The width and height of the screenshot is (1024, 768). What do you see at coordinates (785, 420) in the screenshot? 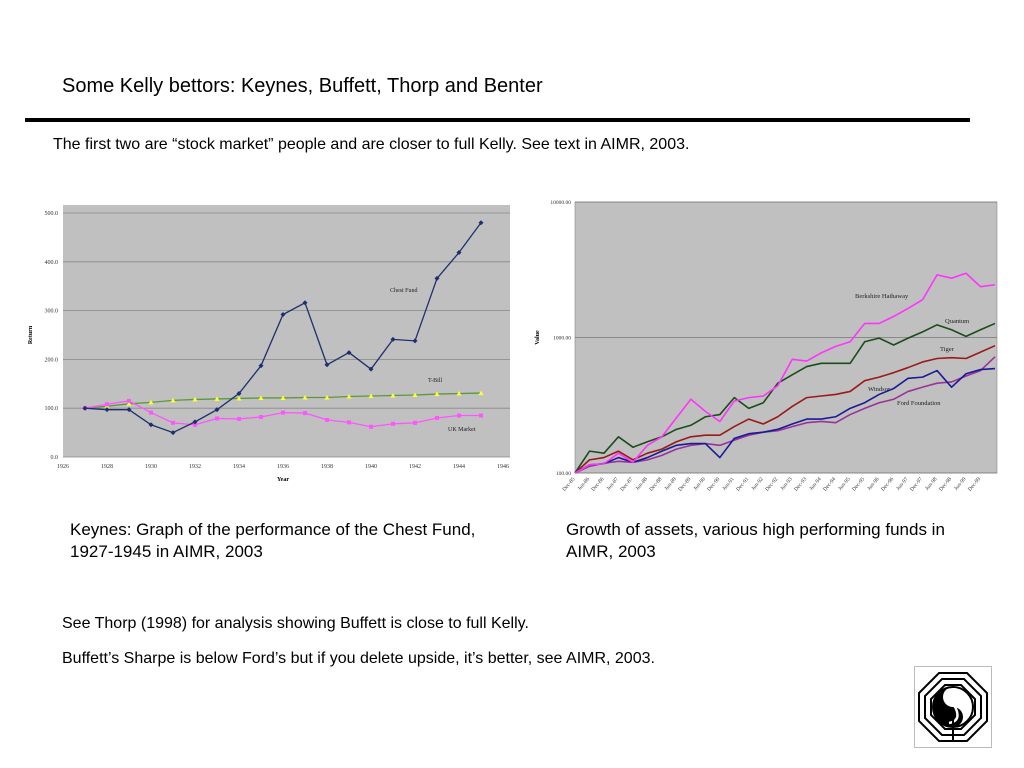
I see `series-line-windsor` at bounding box center [785, 420].